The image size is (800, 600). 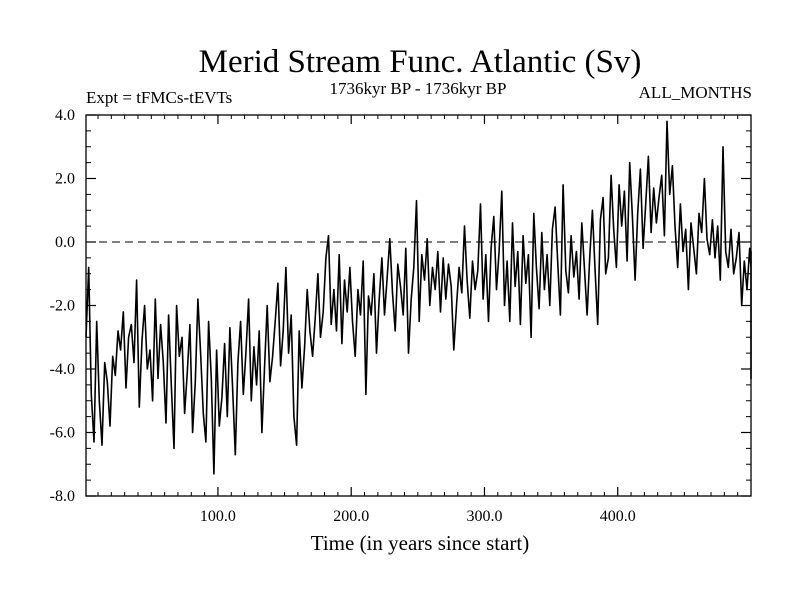 What do you see at coordinates (418, 88) in the screenshot?
I see `period-label: 1736kyr BP - 1736kyr BP` at bounding box center [418, 88].